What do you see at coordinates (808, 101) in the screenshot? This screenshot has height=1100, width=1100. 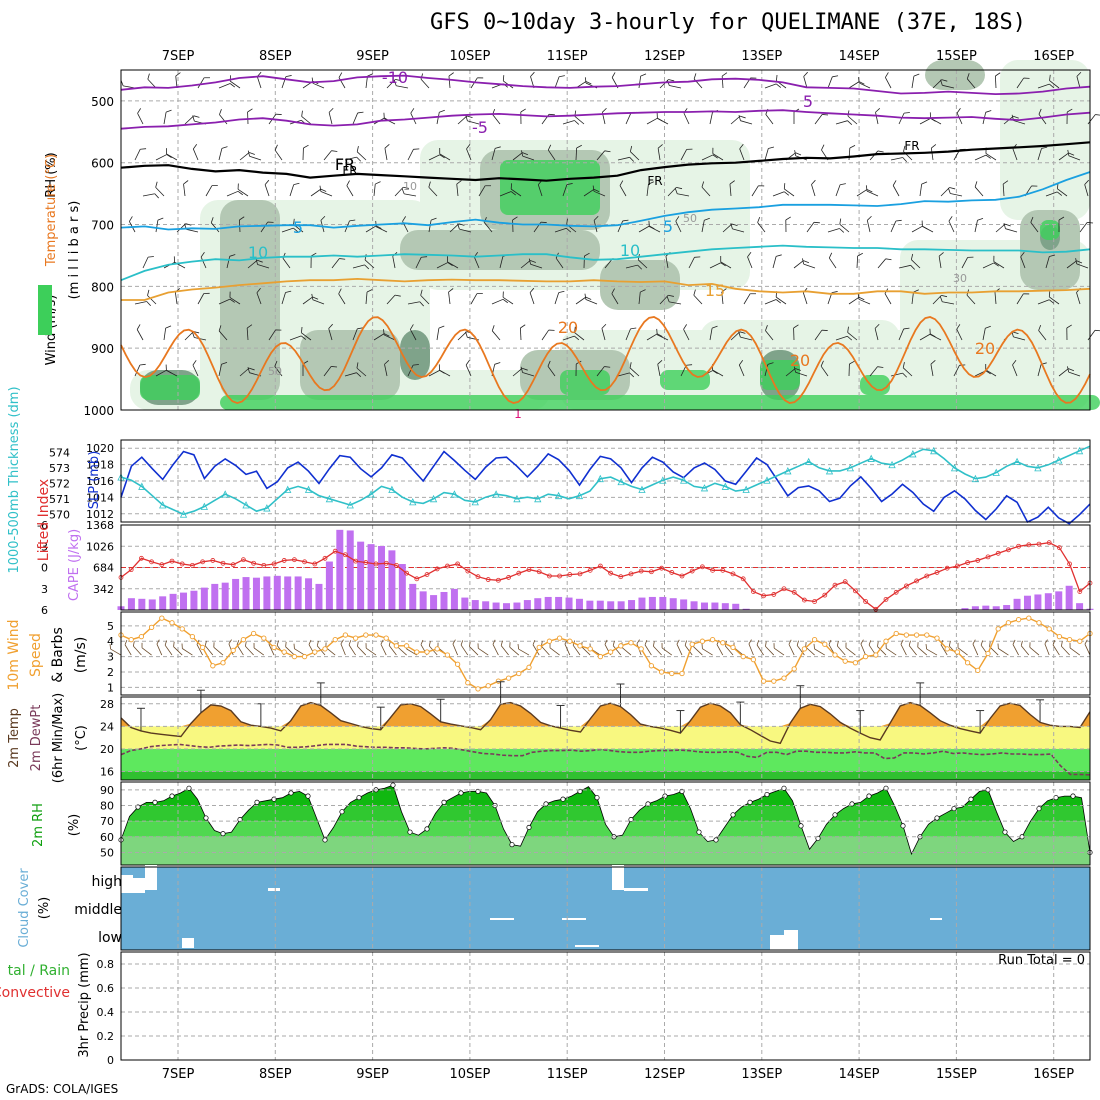 I see `isotherm-label: 5` at bounding box center [808, 101].